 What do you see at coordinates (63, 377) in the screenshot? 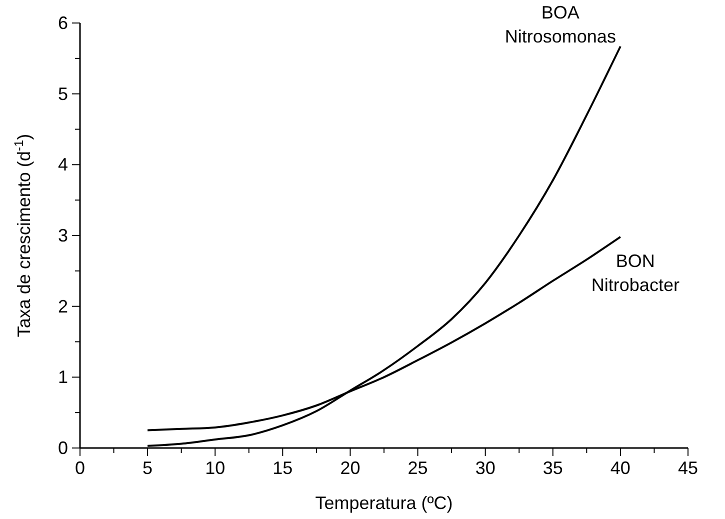
I see `y-tick-label: 1` at bounding box center [63, 377].